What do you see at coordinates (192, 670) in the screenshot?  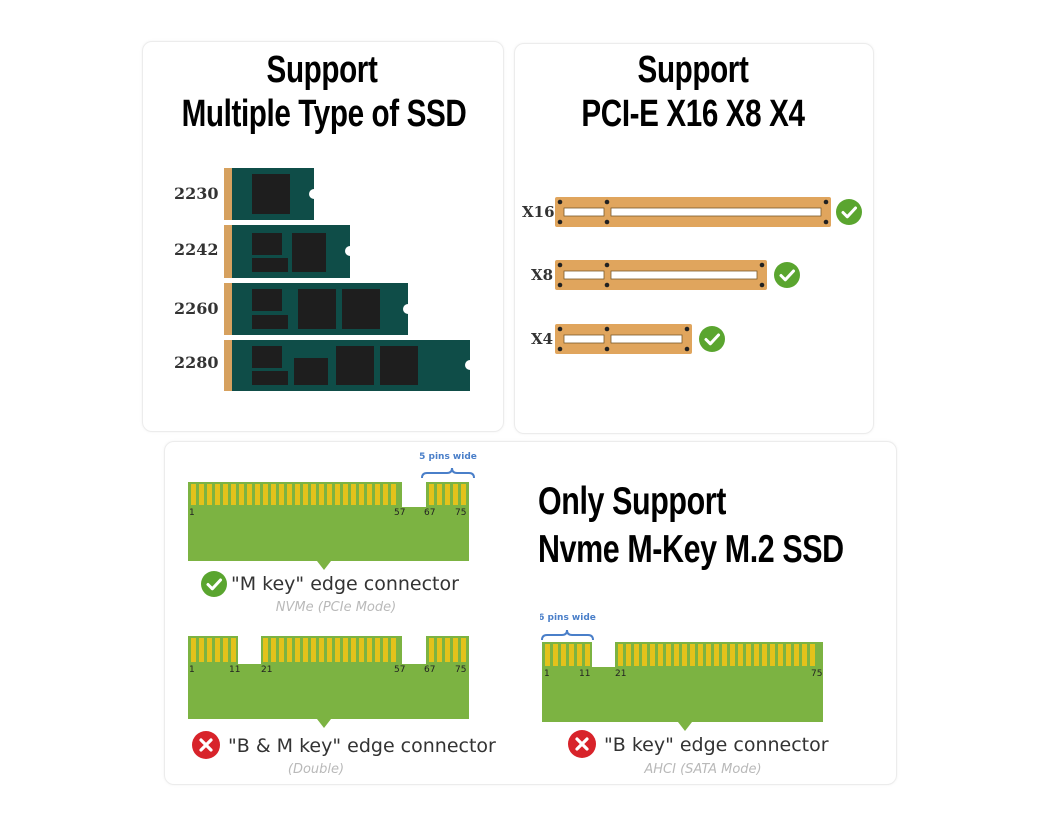 I see `bm-key-pin-1: 1` at bounding box center [192, 670].